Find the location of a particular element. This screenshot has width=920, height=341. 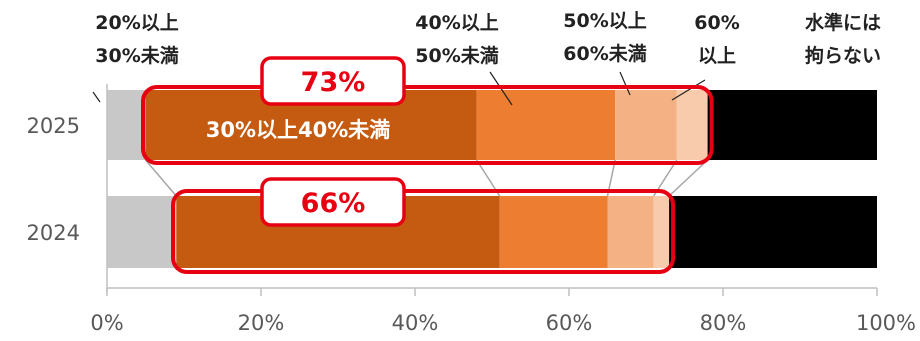

category-label-4-line2: 拘らない is located at coordinates (843, 55).